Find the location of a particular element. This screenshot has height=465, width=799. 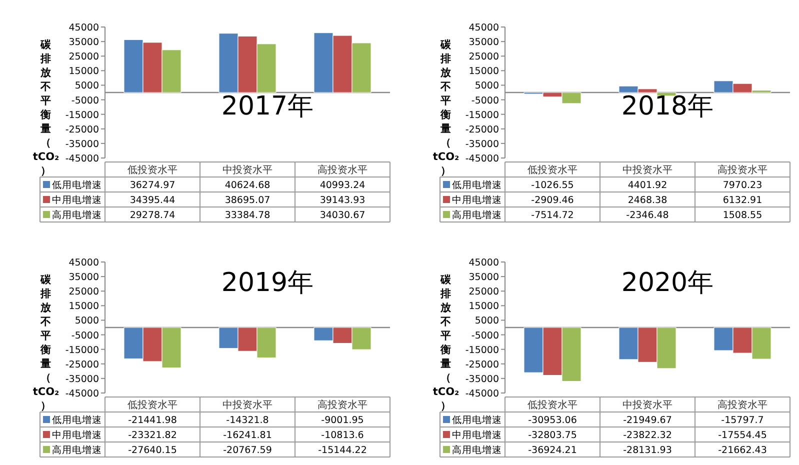

data-label: 33384.78 is located at coordinates (247, 215).